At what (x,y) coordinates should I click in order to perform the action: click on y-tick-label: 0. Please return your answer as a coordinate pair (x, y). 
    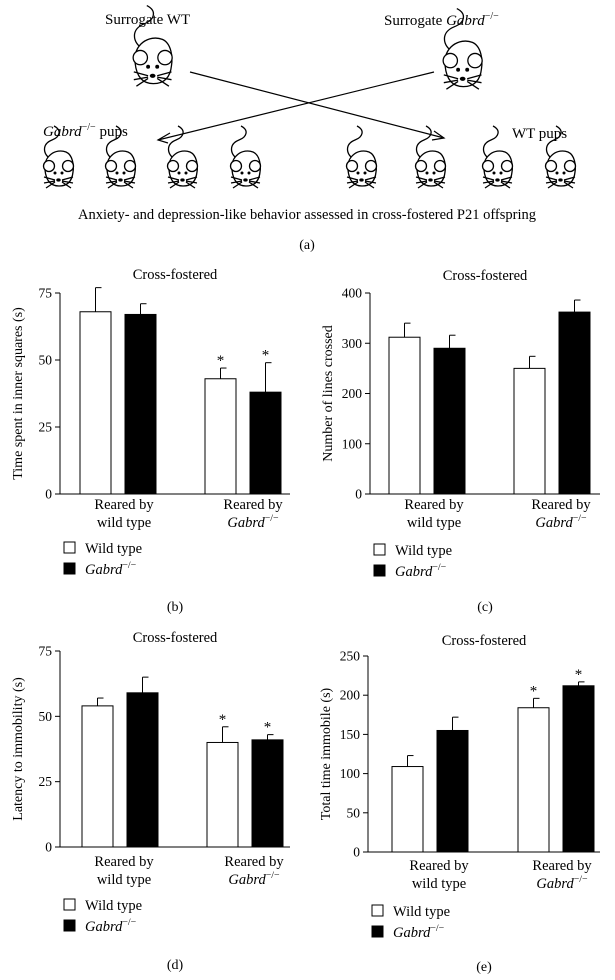
    Looking at the image, I should click on (358, 494).